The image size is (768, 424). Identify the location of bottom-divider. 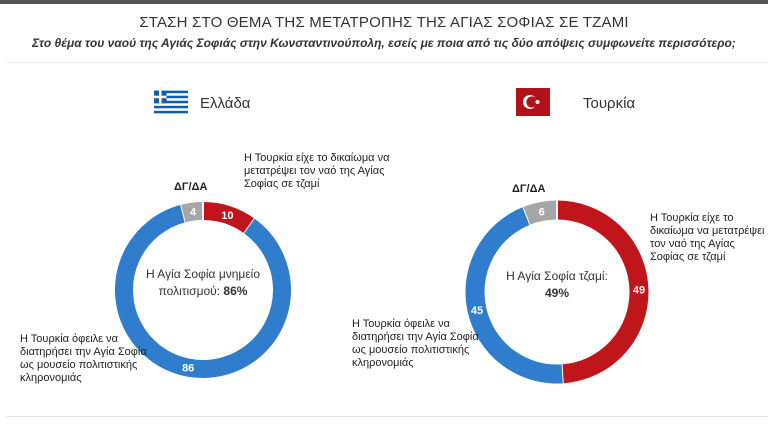
(387, 416).